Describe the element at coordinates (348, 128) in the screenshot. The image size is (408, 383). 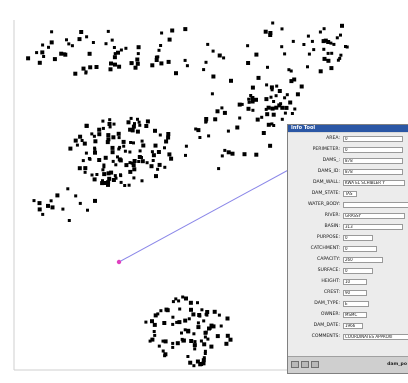
I see `info-tool-titlebar: Info Tool` at that location.